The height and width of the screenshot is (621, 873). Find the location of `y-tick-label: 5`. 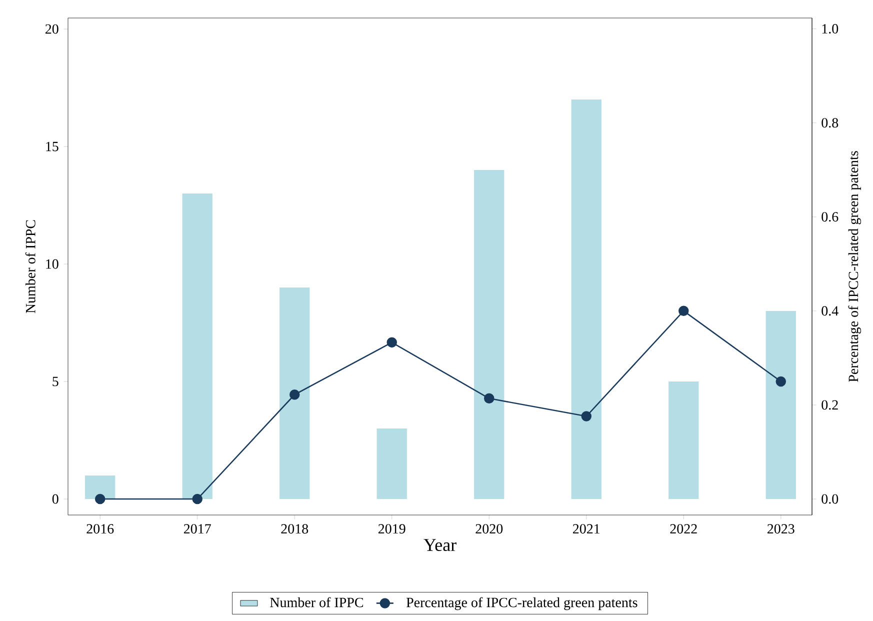

y-tick-label: 5 is located at coordinates (55, 381).